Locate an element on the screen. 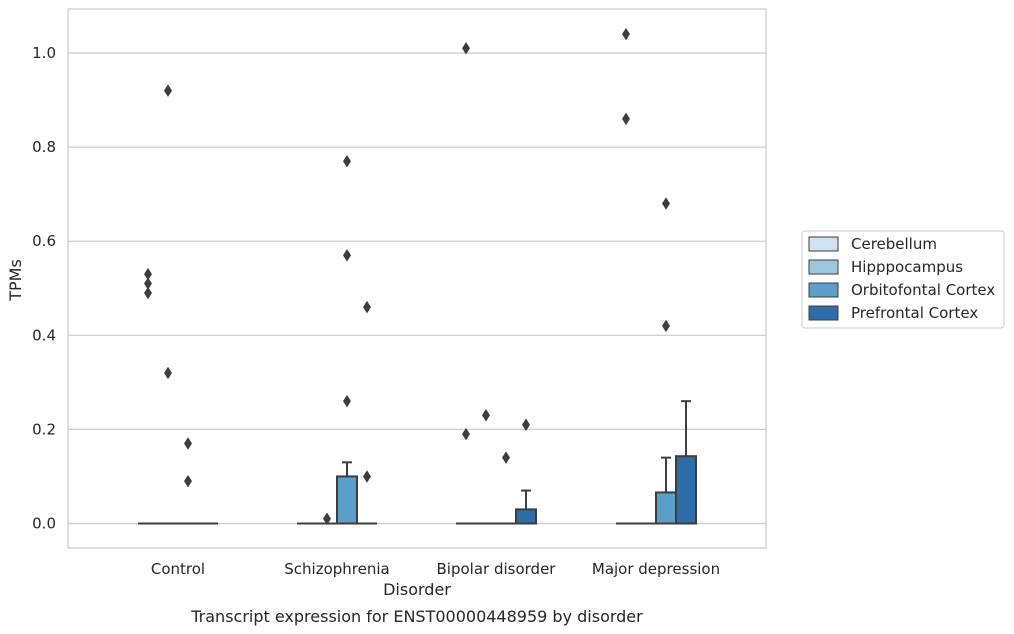  y-tick-label: 0.4 is located at coordinates (44, 335).